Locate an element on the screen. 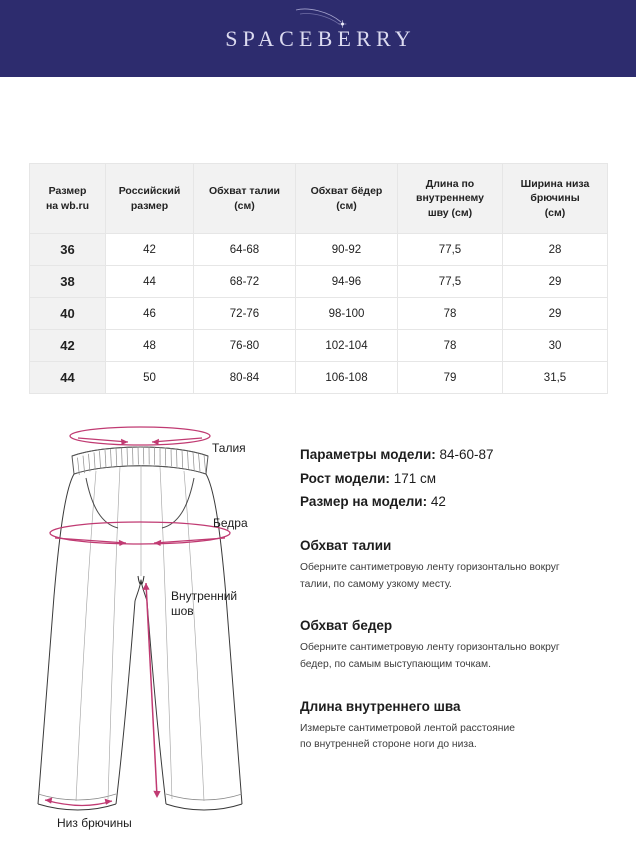 This screenshot has width=636, height=848. cell-inseam: 79 is located at coordinates (450, 378).